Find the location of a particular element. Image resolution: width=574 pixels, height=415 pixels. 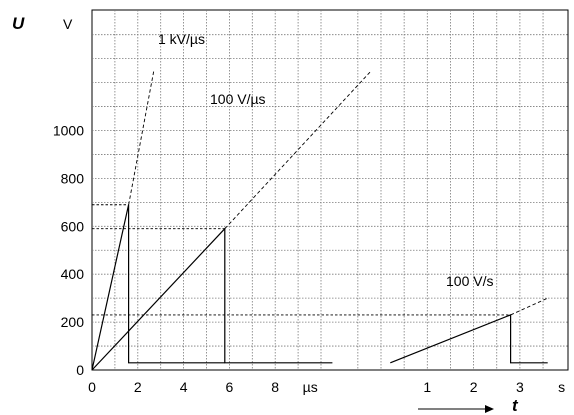

y-tick-label: 800 is located at coordinates (73, 178).